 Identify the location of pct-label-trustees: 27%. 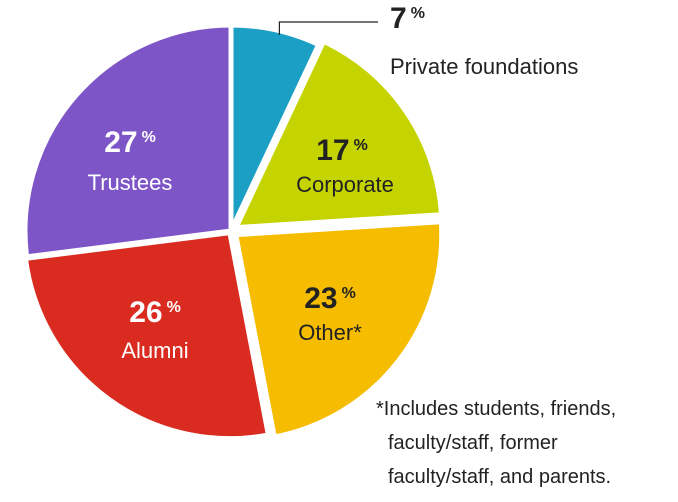
(130, 142).